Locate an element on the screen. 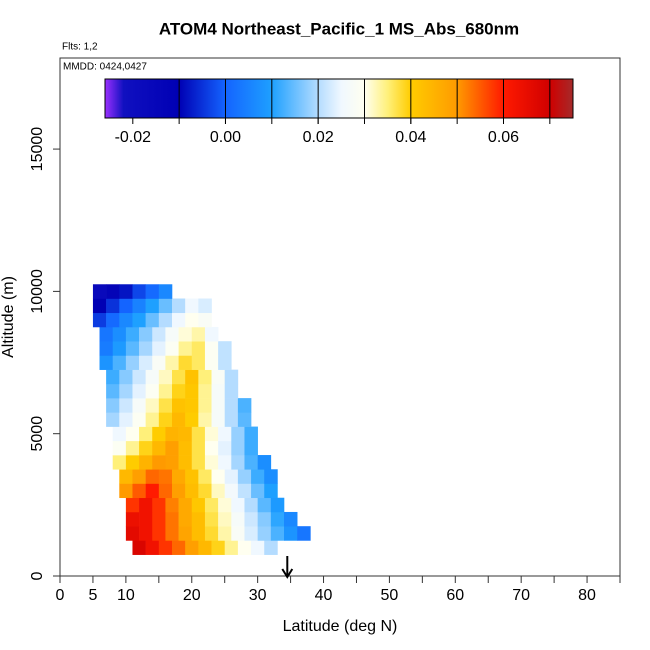 Image resolution: width=650 pixels, height=650 pixels. x-tick-label: 0 is located at coordinates (60, 595).